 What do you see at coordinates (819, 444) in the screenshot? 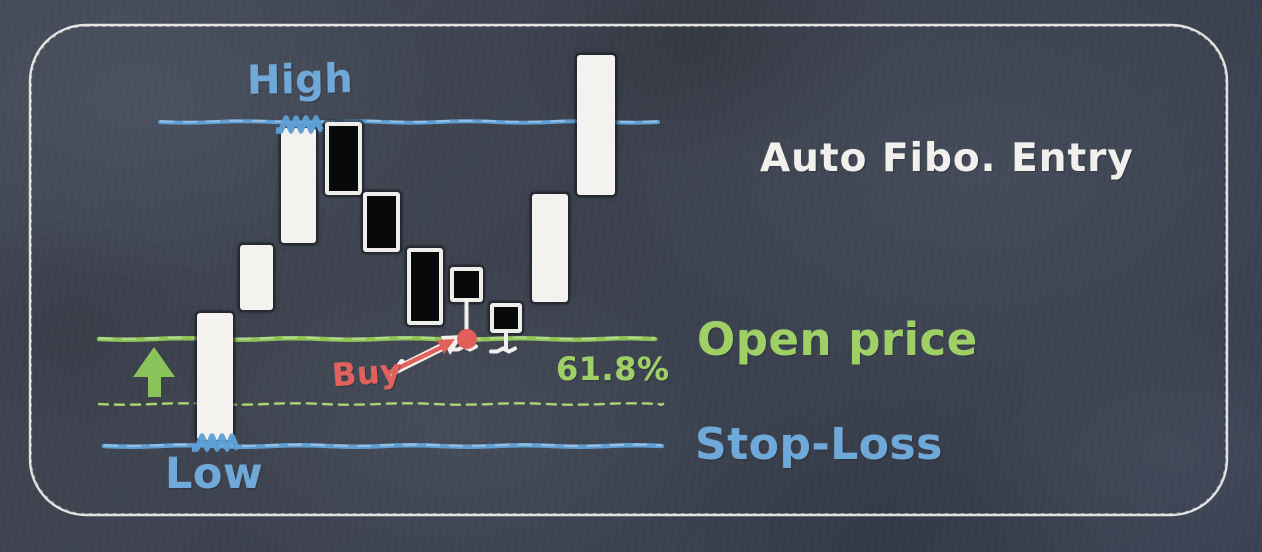
I see `stop-loss-label: Stop-Loss` at bounding box center [819, 444].